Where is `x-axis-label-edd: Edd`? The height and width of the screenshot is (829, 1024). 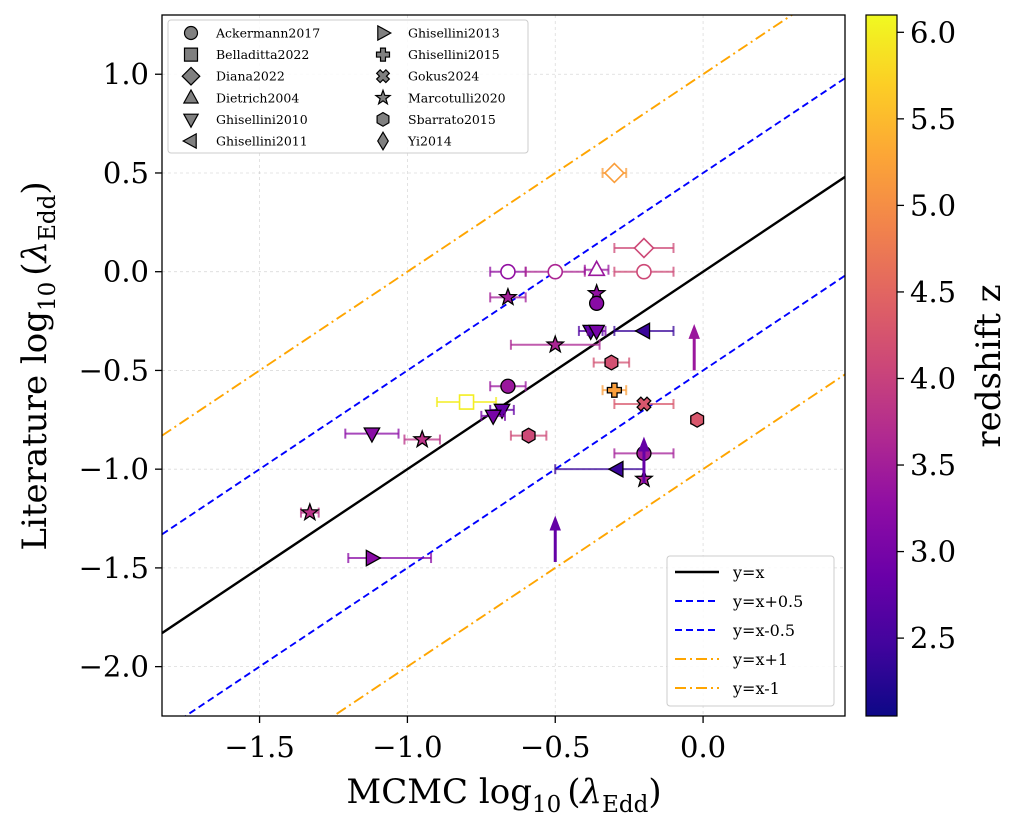 x-axis-label-edd: Edd is located at coordinates (625, 805).